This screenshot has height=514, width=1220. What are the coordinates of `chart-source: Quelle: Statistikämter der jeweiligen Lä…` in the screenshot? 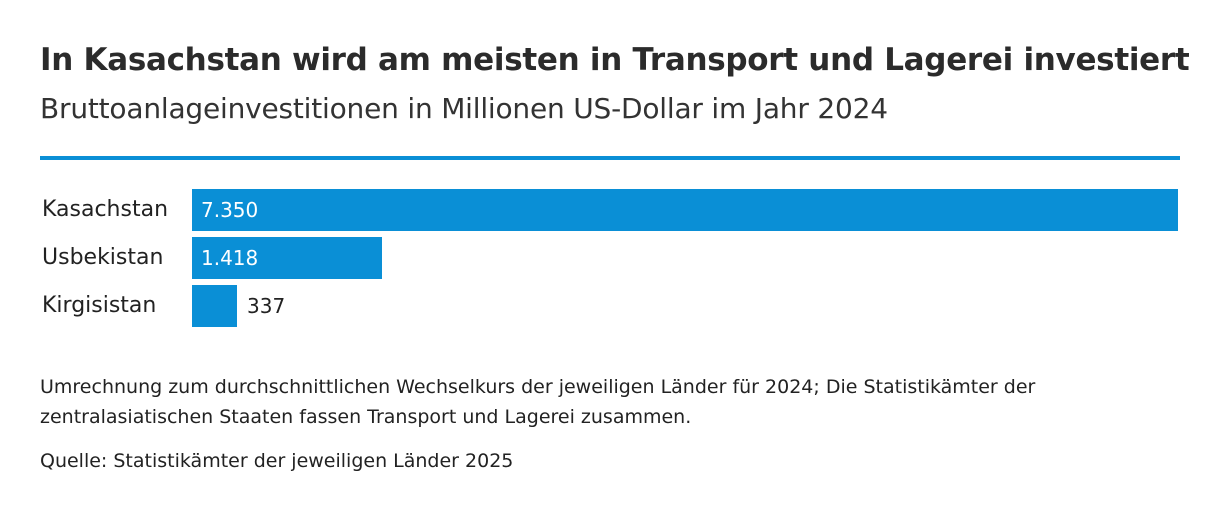 It's located at (277, 461).